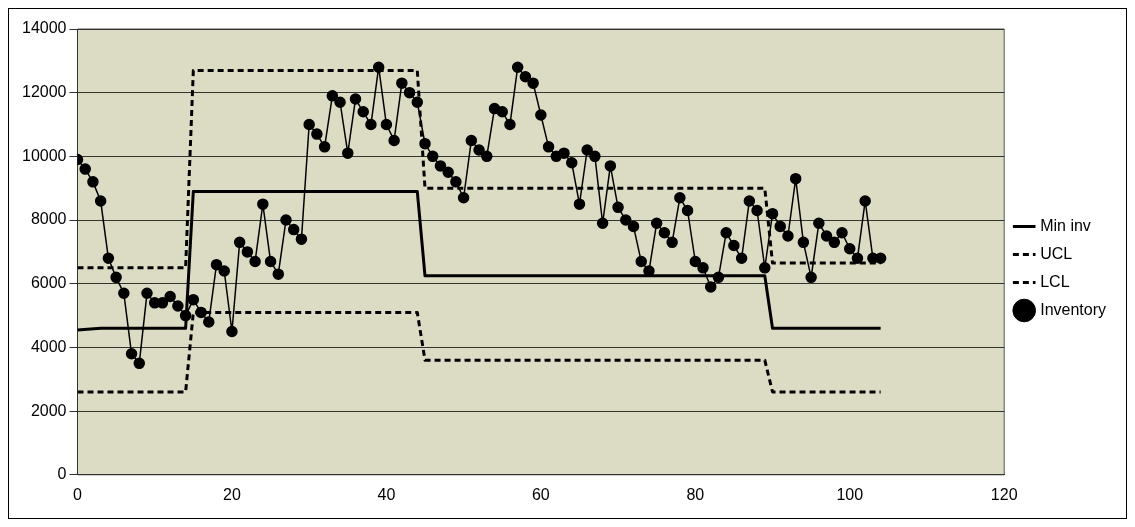  What do you see at coordinates (695, 494) in the screenshot?
I see `x-tick-label: 80` at bounding box center [695, 494].